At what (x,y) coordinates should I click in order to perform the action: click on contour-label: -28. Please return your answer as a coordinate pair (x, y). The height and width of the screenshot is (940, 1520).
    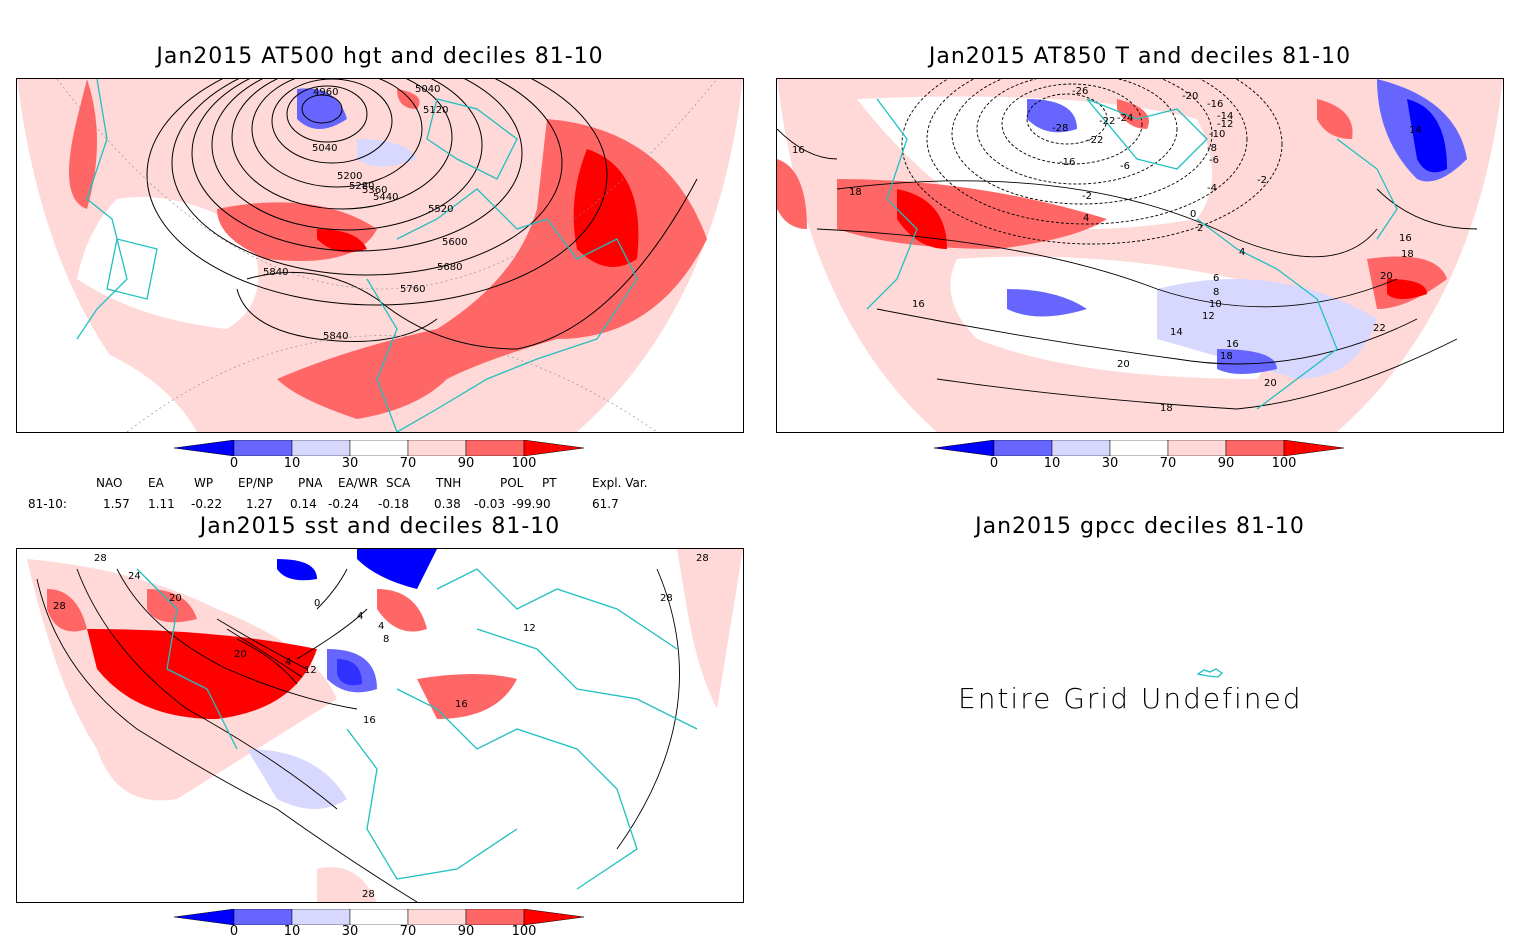
    Looking at the image, I should click on (1060, 128).